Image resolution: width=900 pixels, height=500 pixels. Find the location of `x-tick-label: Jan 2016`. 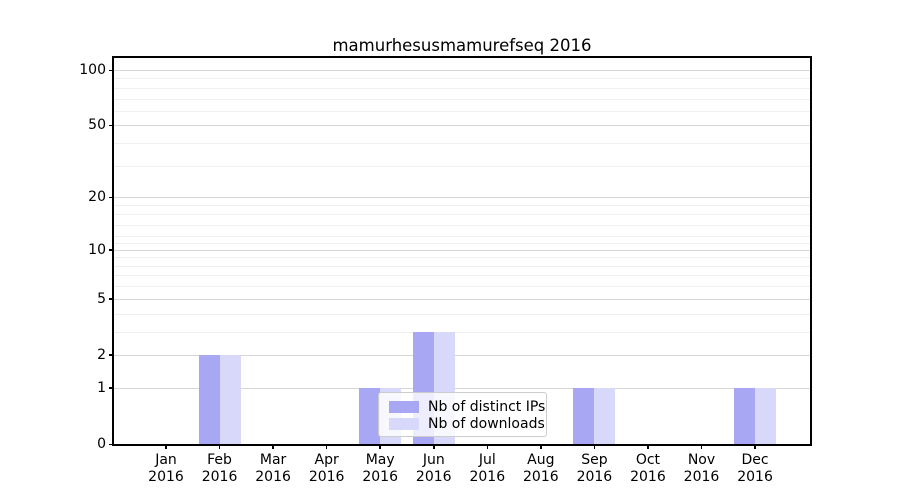

x-tick-label: Jan 2016 is located at coordinates (166, 469).